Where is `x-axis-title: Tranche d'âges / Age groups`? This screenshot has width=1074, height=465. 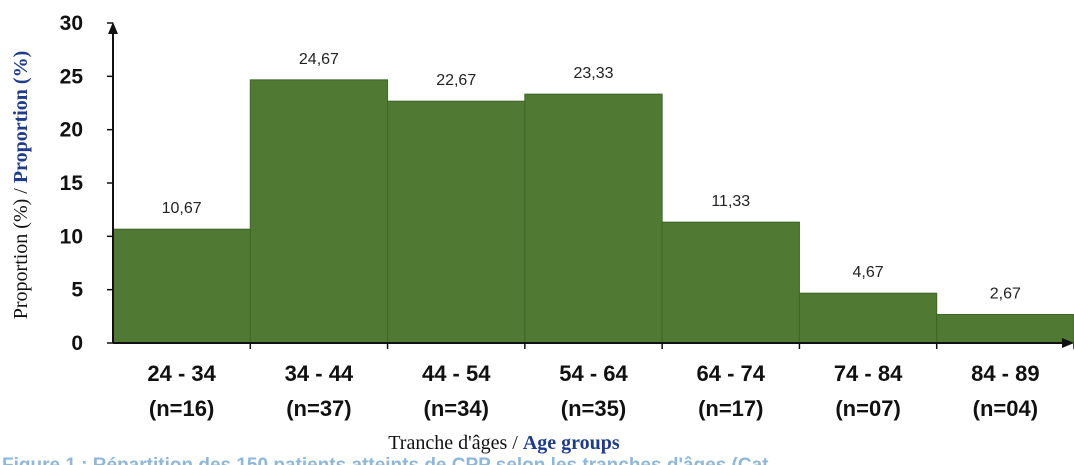
x-axis-title: Tranche d'âges / Age groups is located at coordinates (504, 443).